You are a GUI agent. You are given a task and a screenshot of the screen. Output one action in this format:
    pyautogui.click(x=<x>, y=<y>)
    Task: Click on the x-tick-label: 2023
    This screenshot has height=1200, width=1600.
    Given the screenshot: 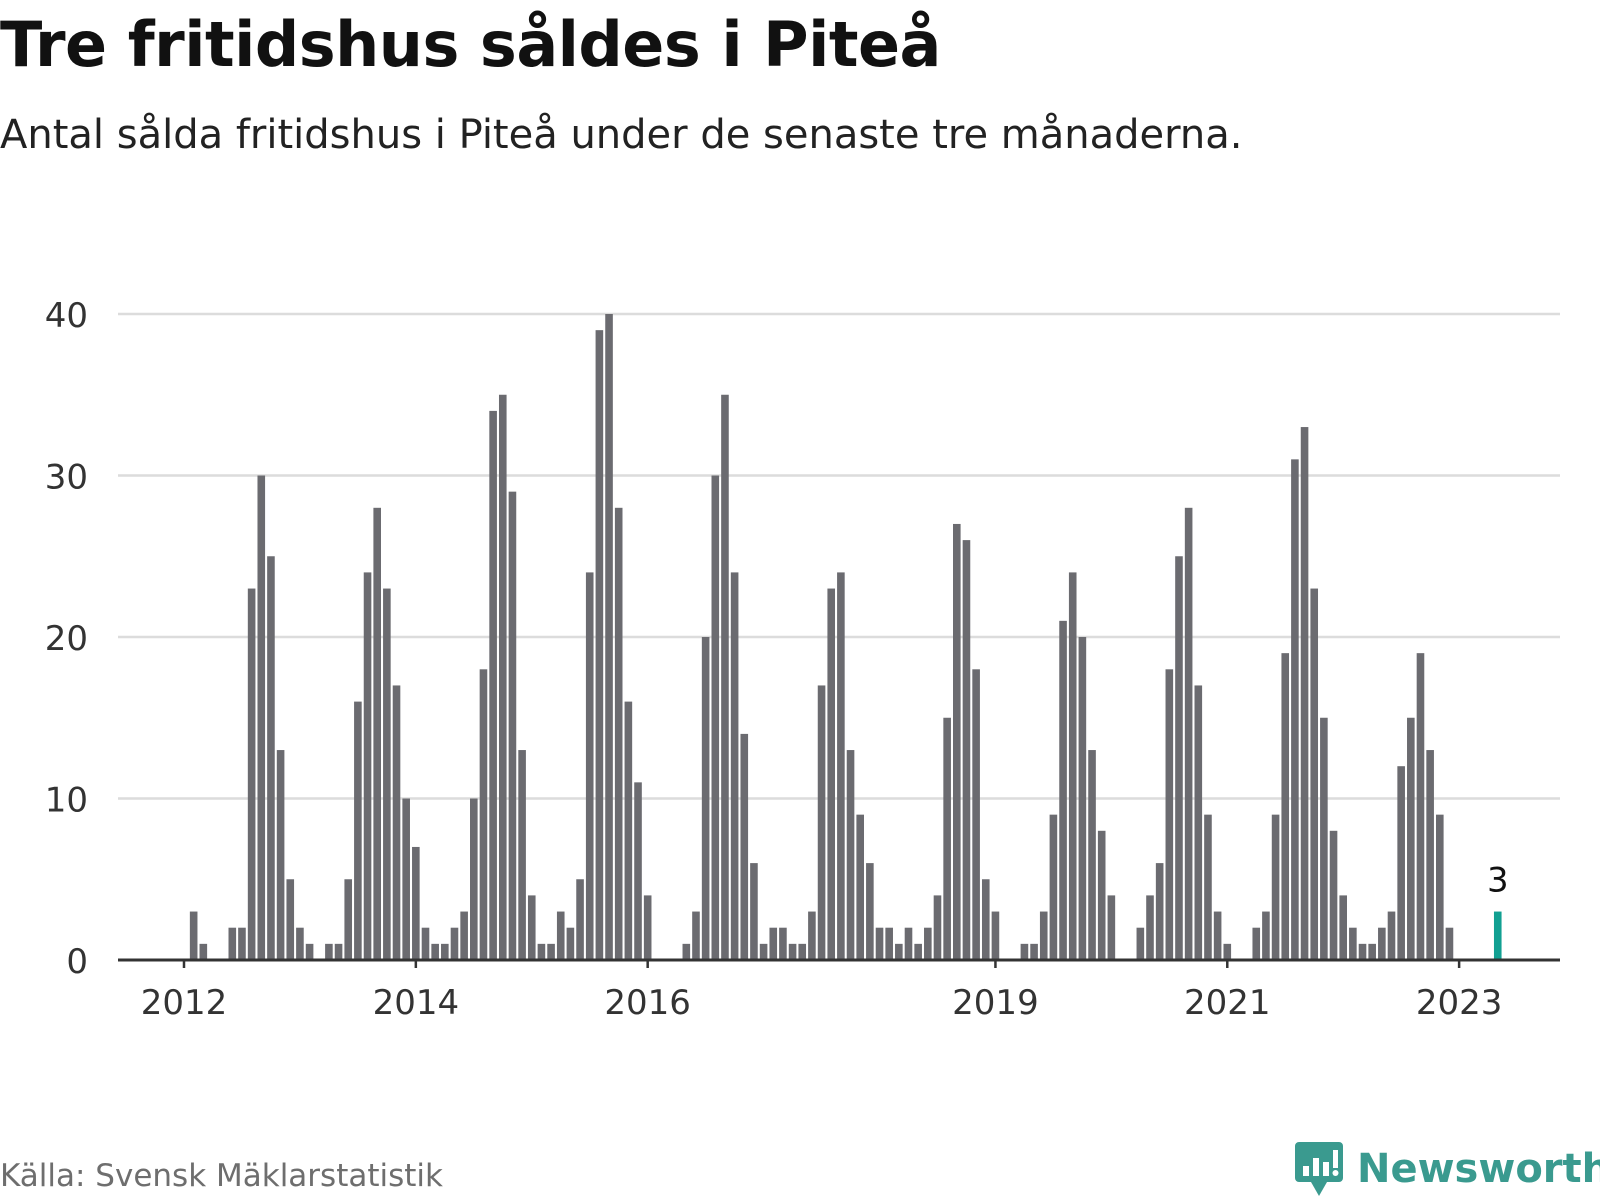 What is the action you would take?
    pyautogui.click(x=1459, y=1003)
    